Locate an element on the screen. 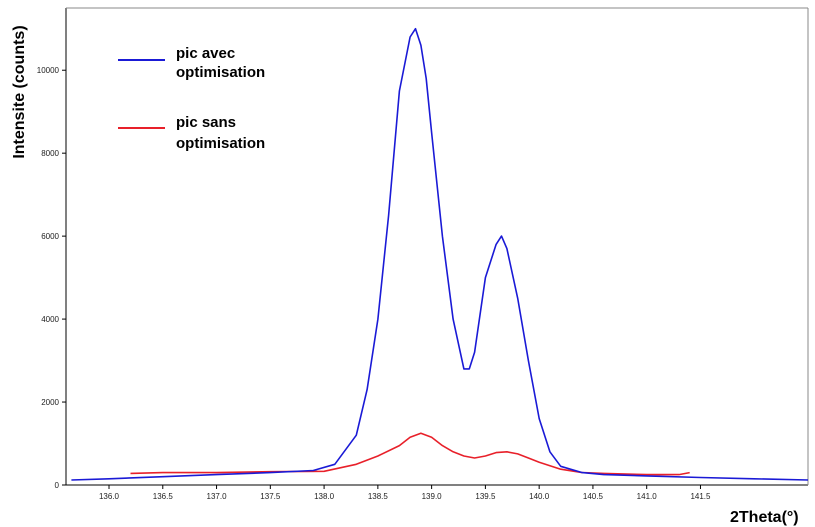 The width and height of the screenshot is (815, 527). legend-label-avec-line2: optimisation is located at coordinates (220, 72).